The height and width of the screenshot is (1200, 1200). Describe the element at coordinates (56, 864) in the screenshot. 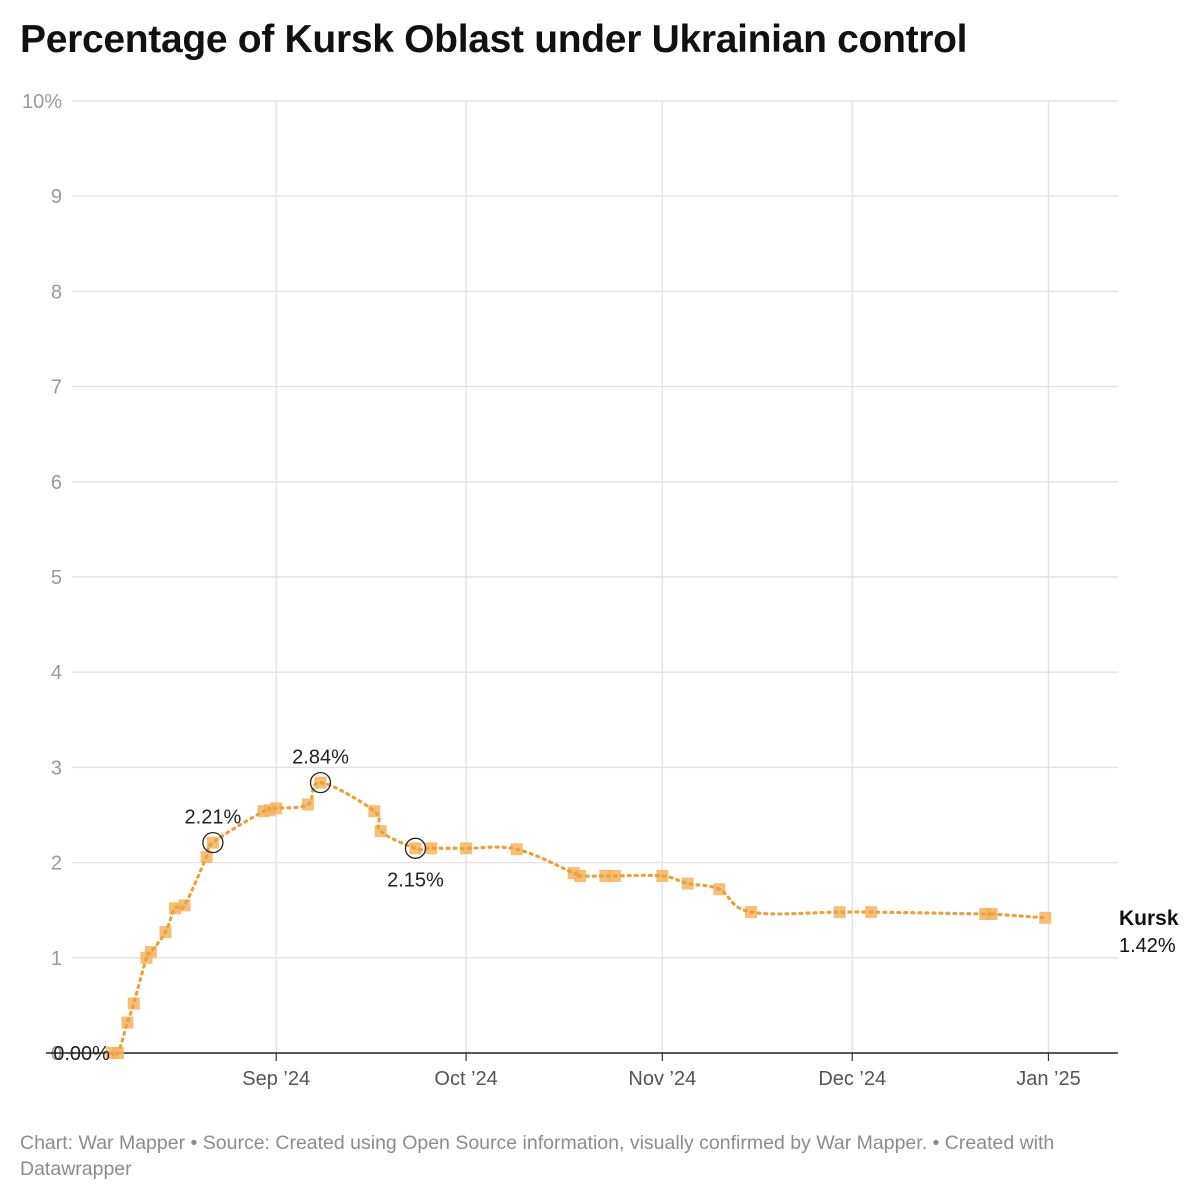

I see `y-tick-label-2: 2` at that location.